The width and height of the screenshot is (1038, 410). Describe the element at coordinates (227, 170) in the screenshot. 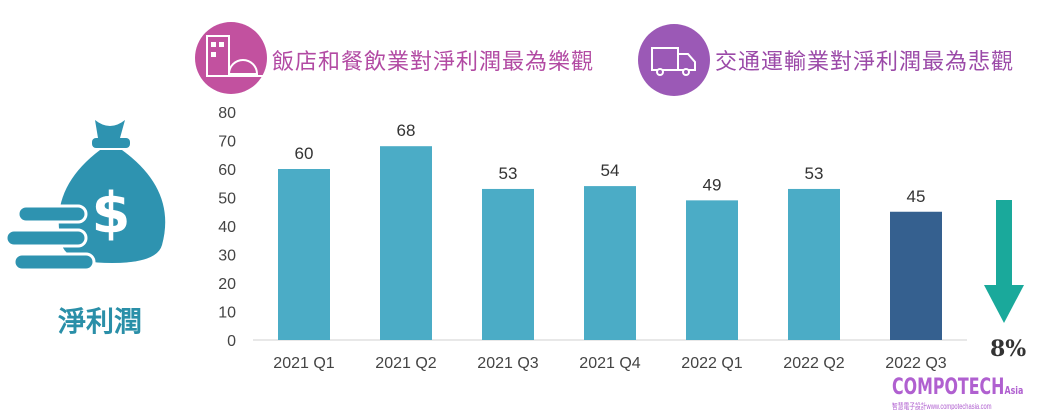

I see `y-tick-label: 60` at that location.